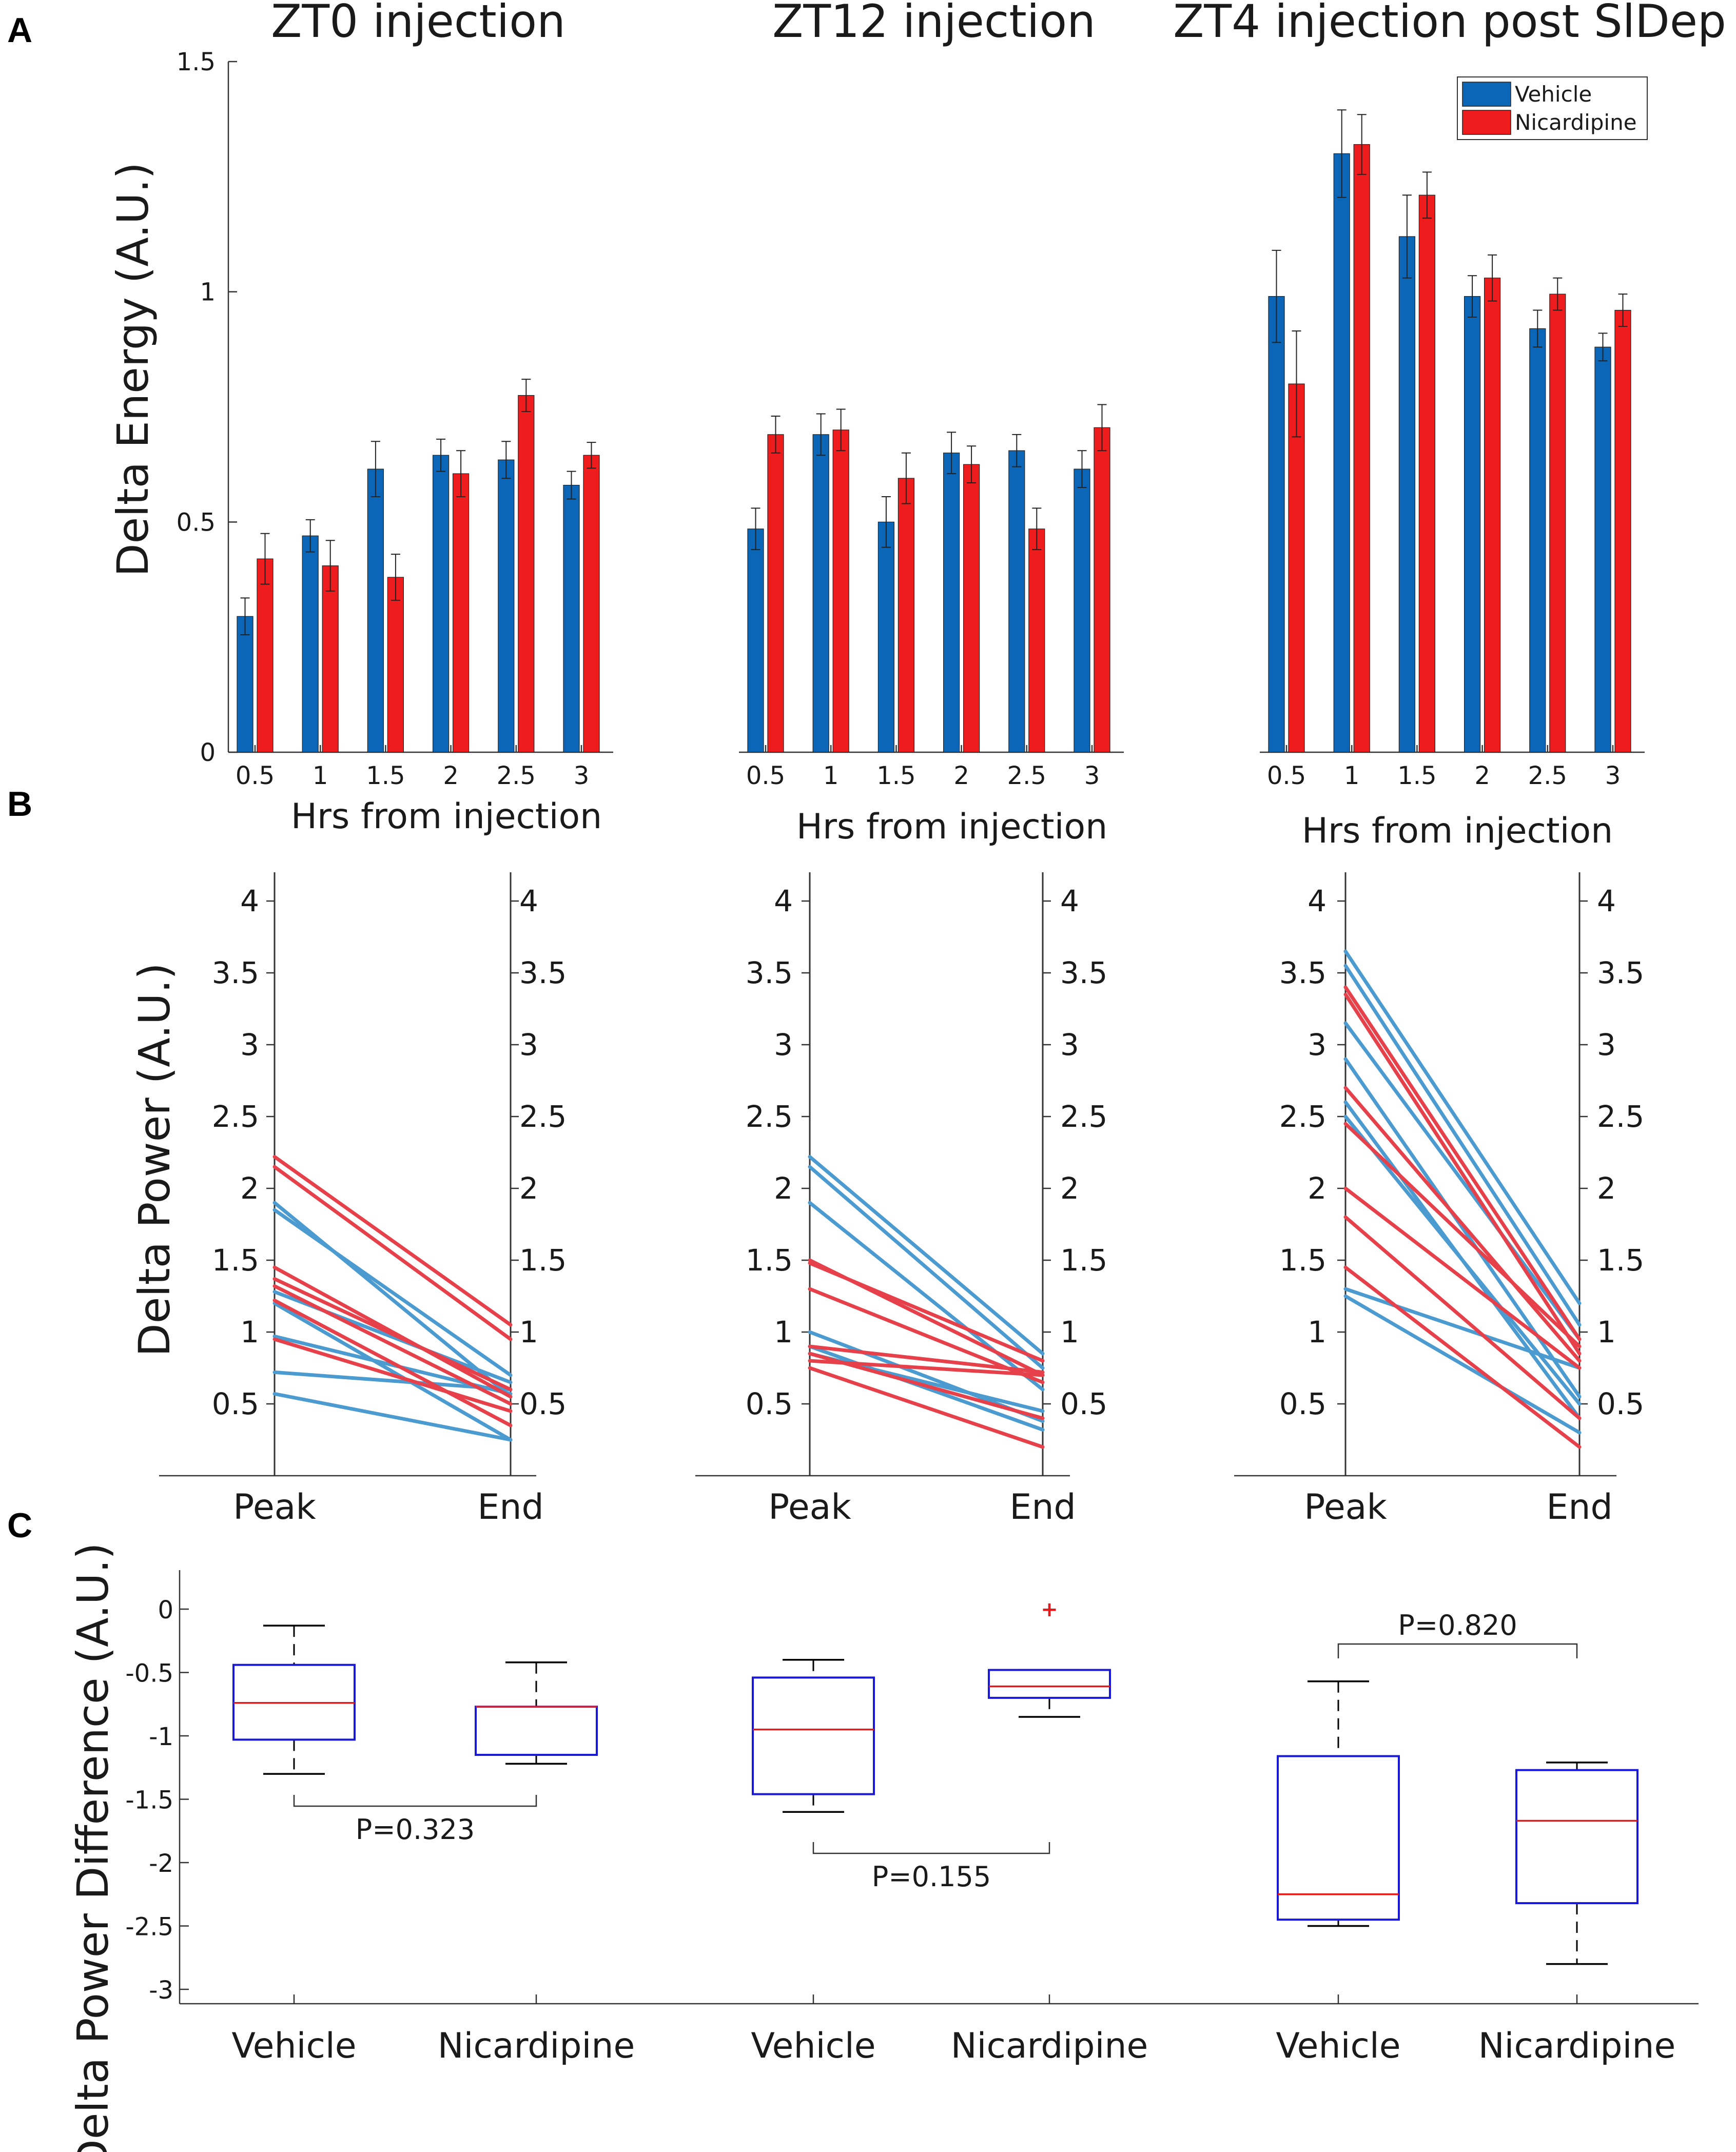 The image size is (1736, 2152). What do you see at coordinates (161, 1864) in the screenshot?
I see `panel-c-y-tick-label: -2` at bounding box center [161, 1864].